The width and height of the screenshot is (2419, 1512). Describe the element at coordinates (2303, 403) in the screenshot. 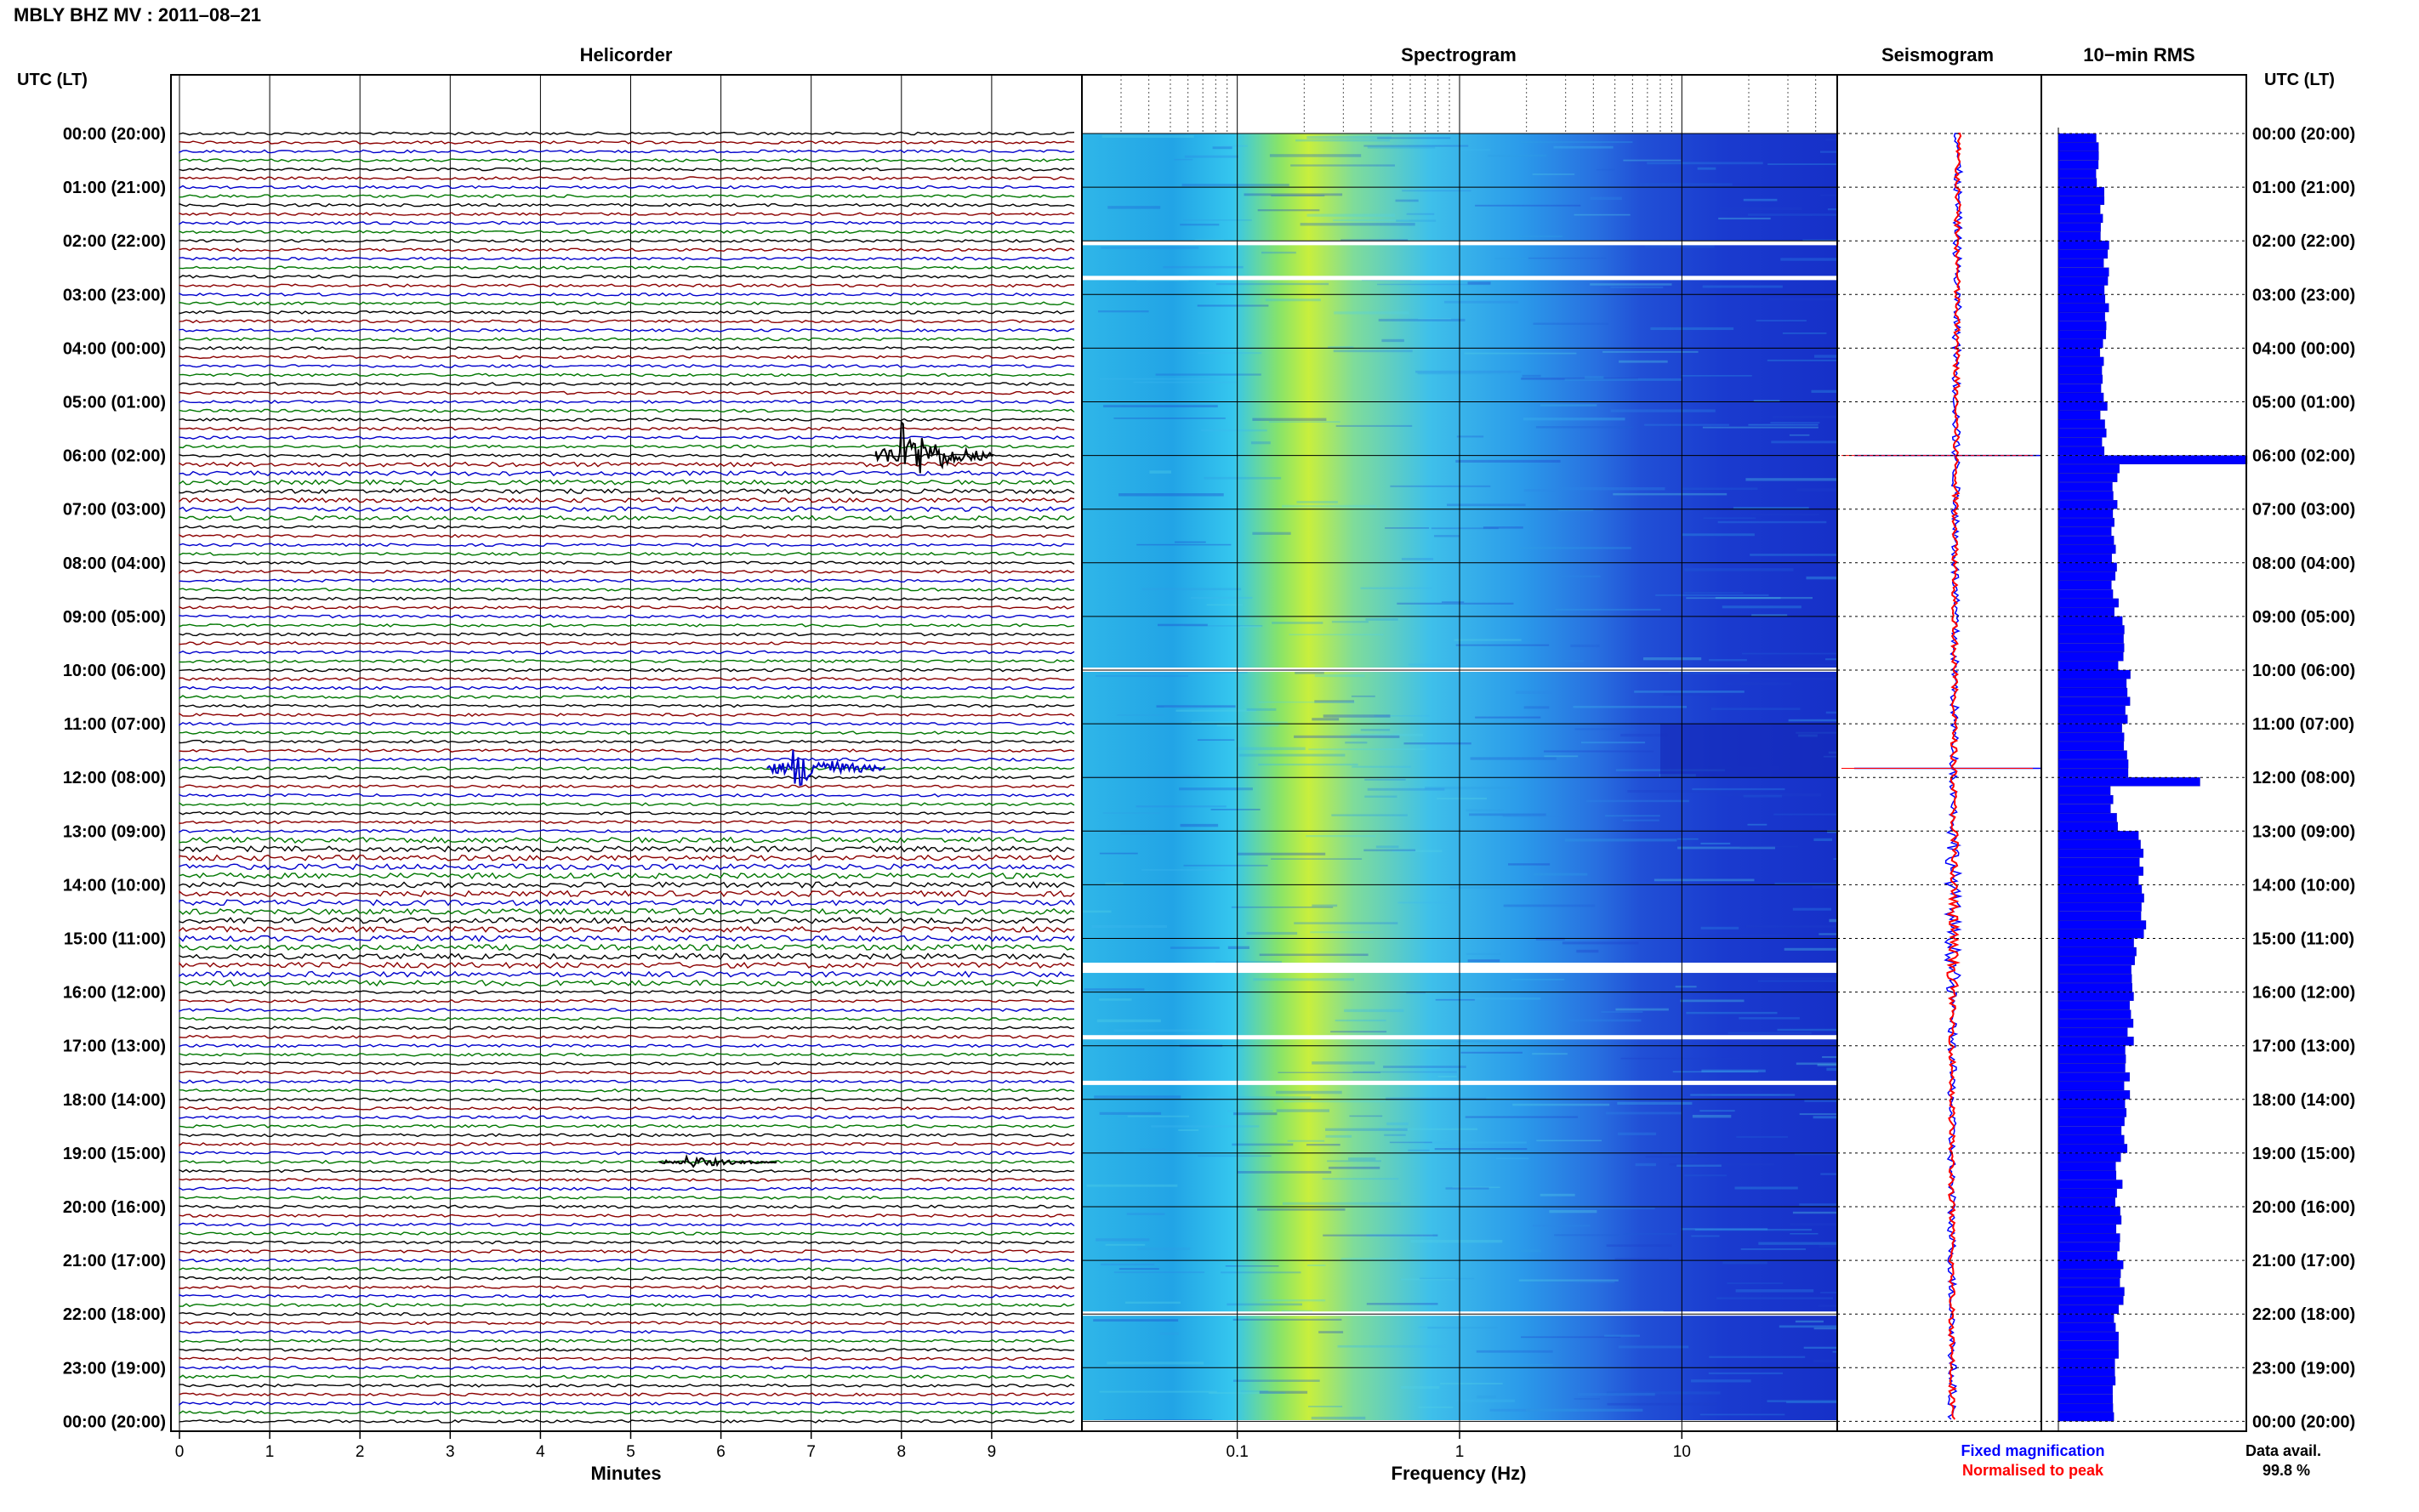

I see `hour-label-right: 05:00 (01:00)` at that location.